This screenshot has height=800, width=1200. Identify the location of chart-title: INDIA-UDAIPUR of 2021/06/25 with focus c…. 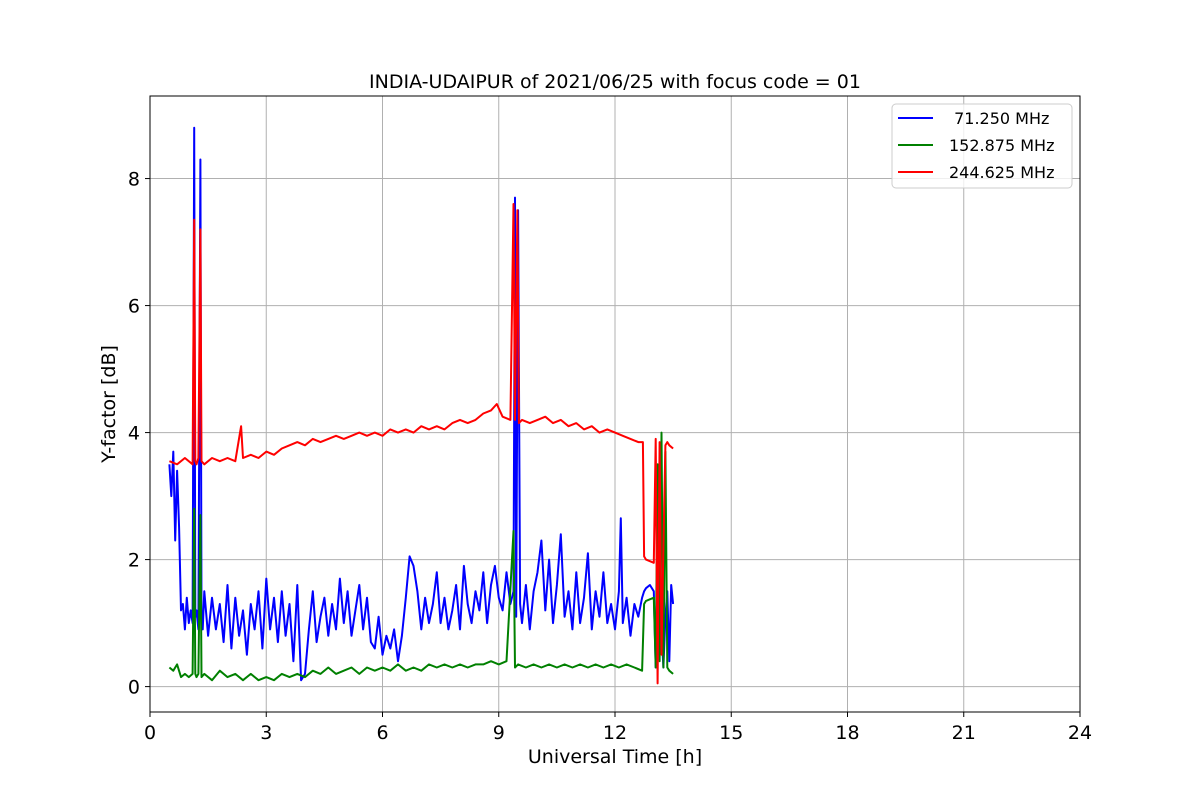
(615, 82).